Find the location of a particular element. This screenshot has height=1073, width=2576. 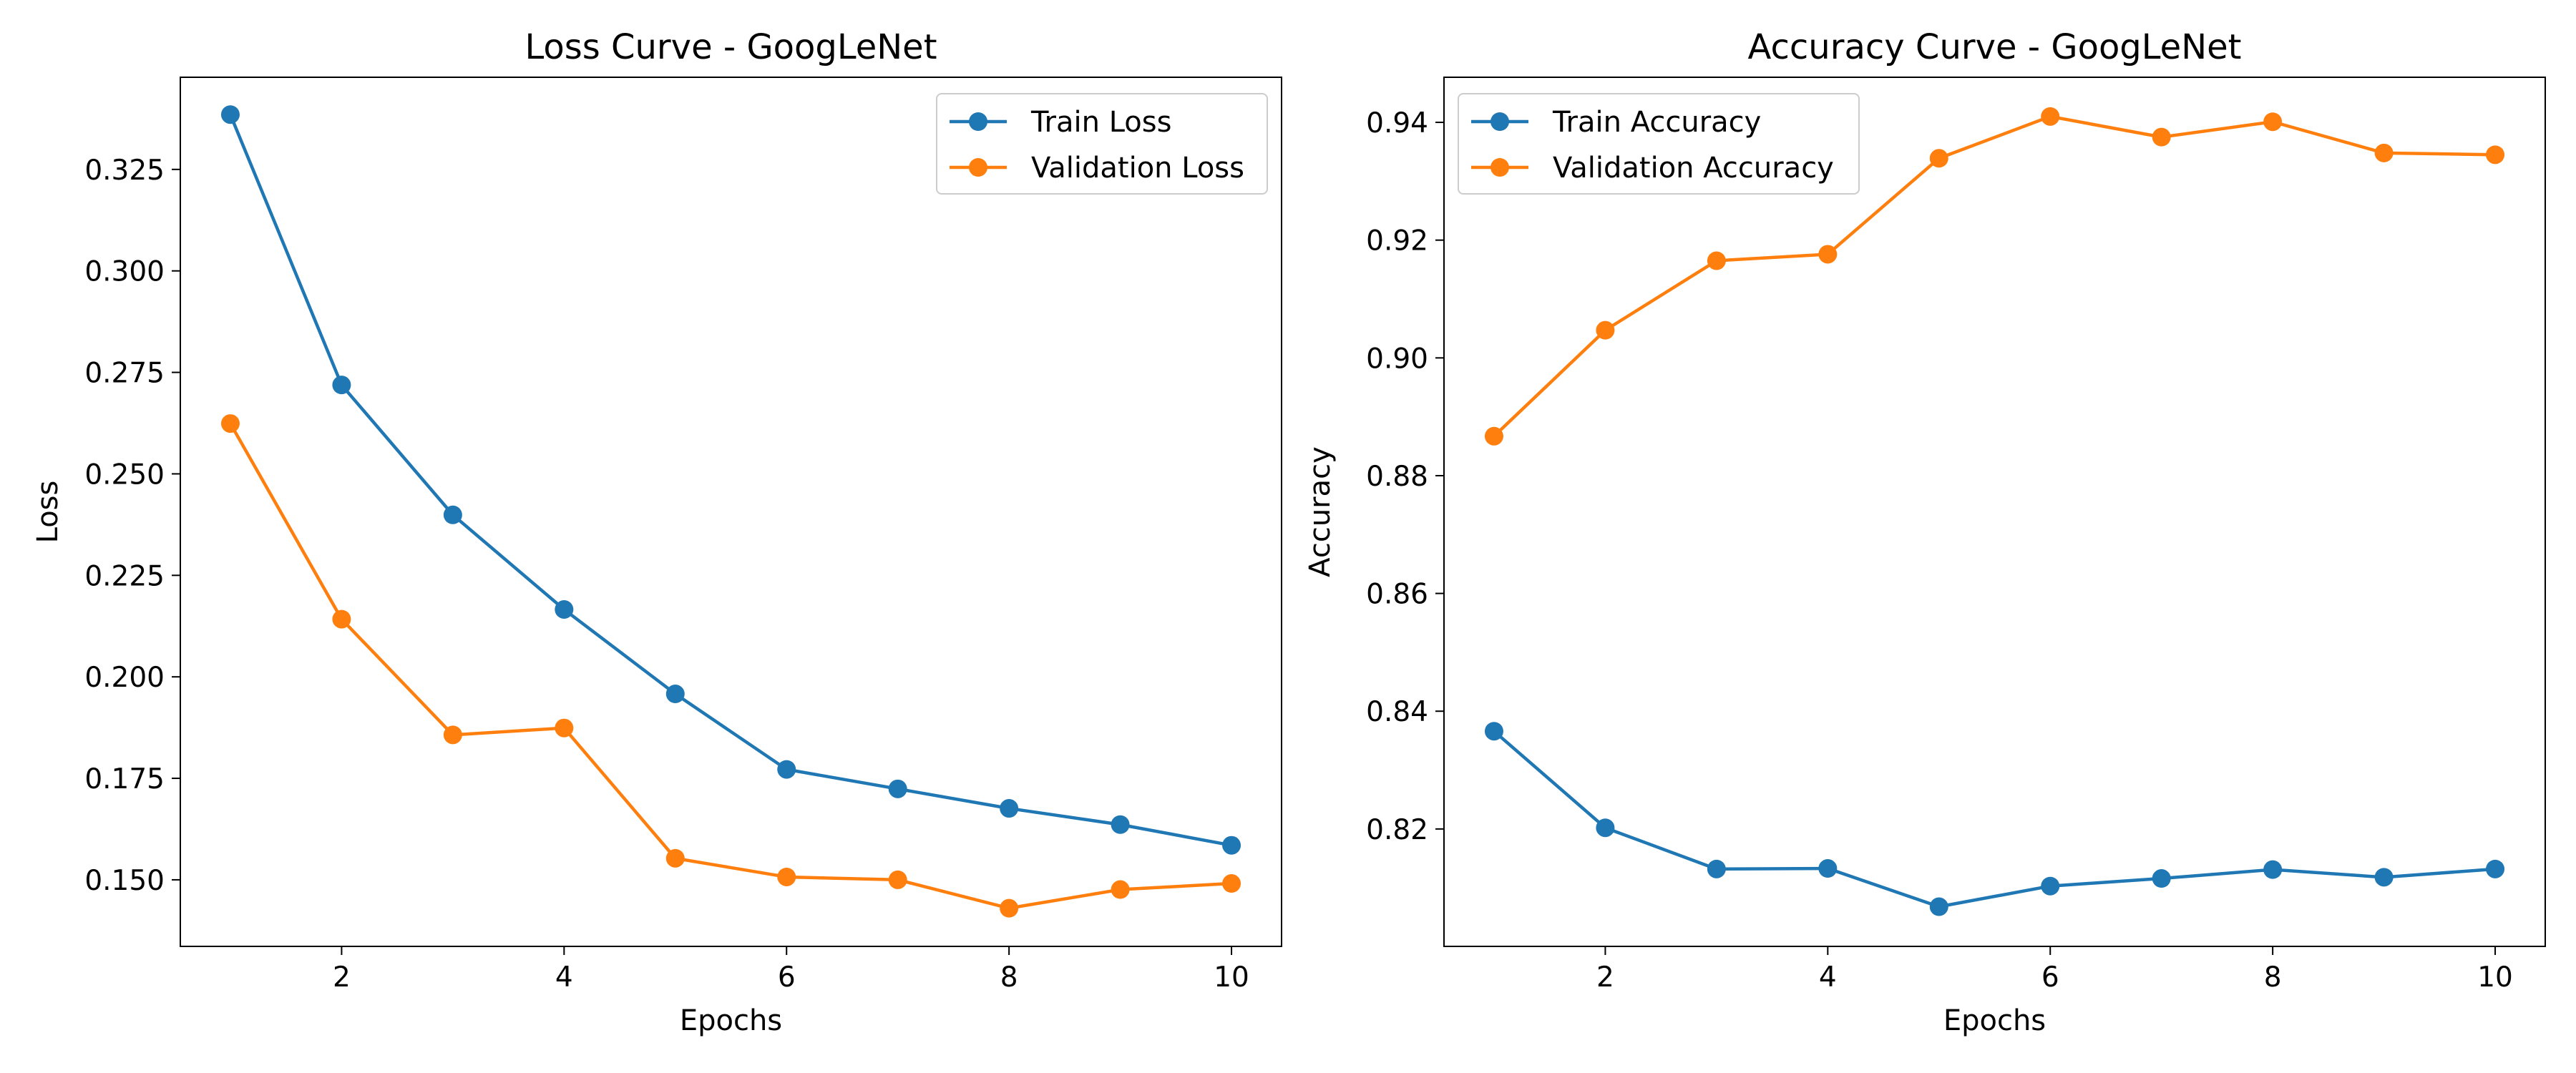

loss-legend: Train Loss Validation Loss is located at coordinates (1102, 144).